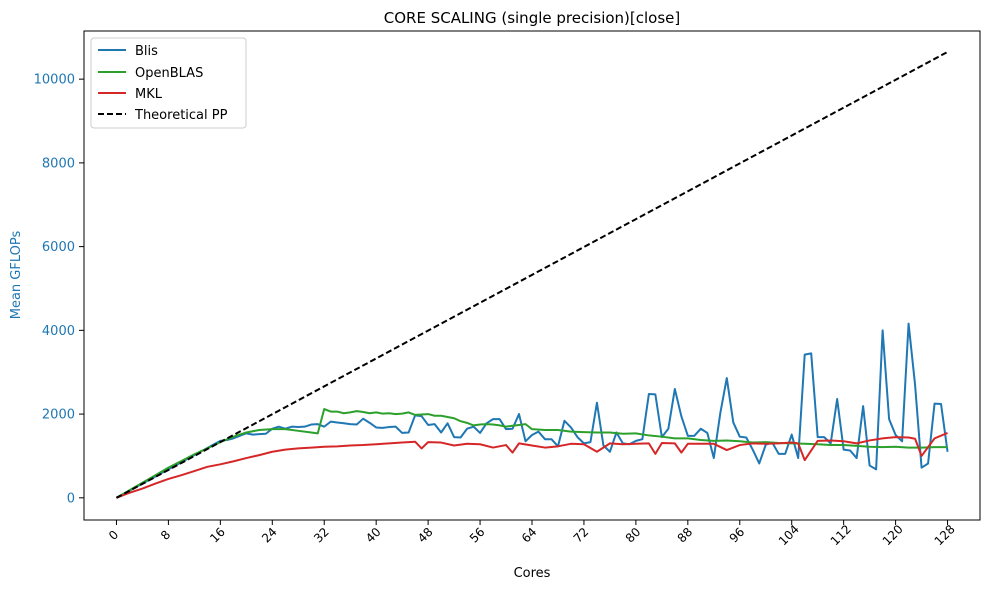 This screenshot has height=590, width=989. What do you see at coordinates (146, 51) in the screenshot?
I see `legend-label-blis: Blis` at bounding box center [146, 51].